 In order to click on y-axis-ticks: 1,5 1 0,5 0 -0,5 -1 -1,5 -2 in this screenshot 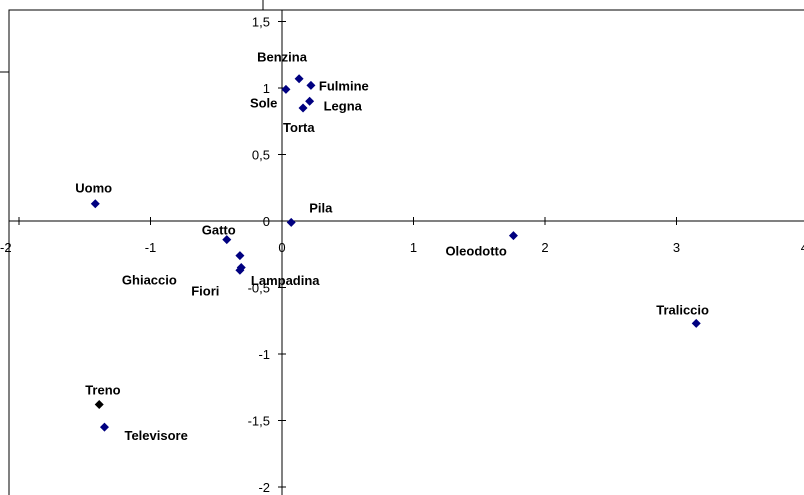, I will do `click(267, 255)`.